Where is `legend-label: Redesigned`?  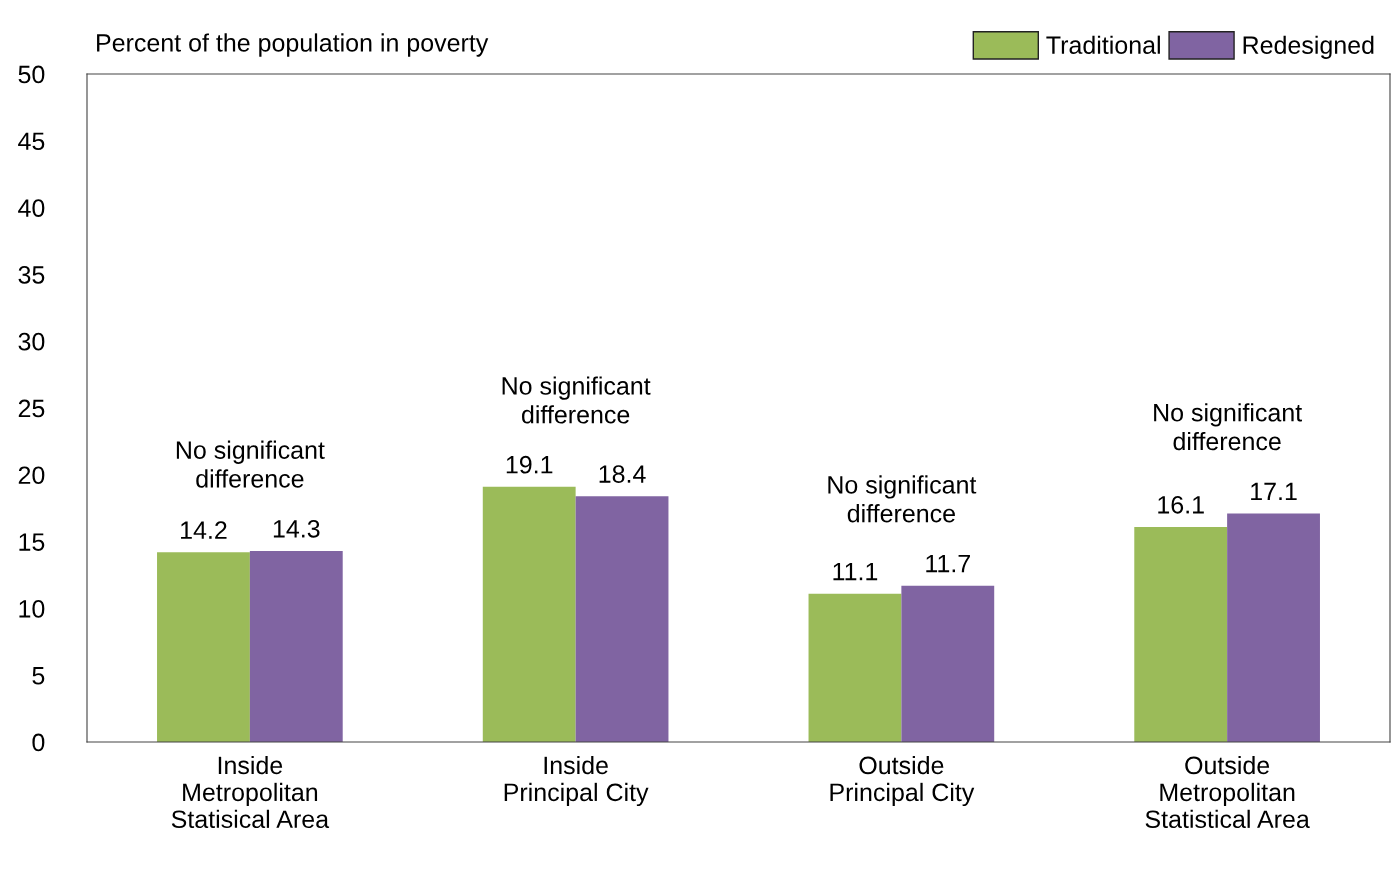 legend-label: Redesigned is located at coordinates (1308, 47).